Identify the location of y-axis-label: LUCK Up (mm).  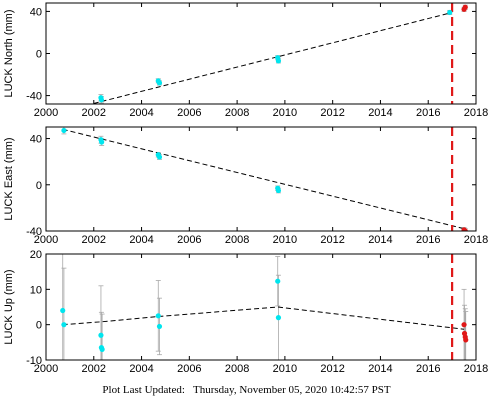
(9, 306).